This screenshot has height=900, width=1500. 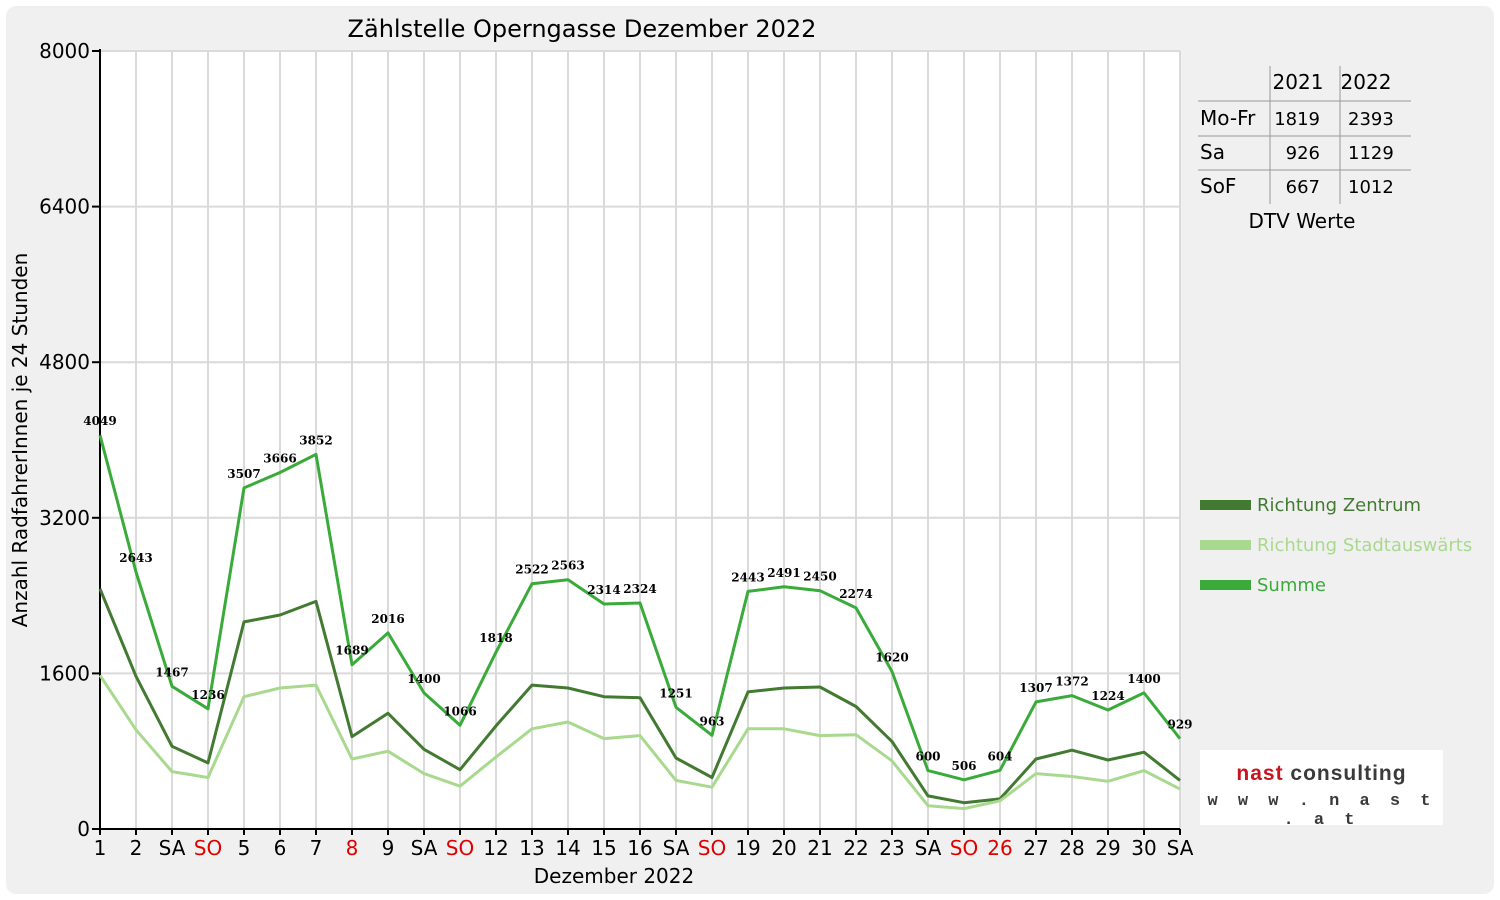 What do you see at coordinates (64, 362) in the screenshot?
I see `y-tick-label: 4800` at bounding box center [64, 362].